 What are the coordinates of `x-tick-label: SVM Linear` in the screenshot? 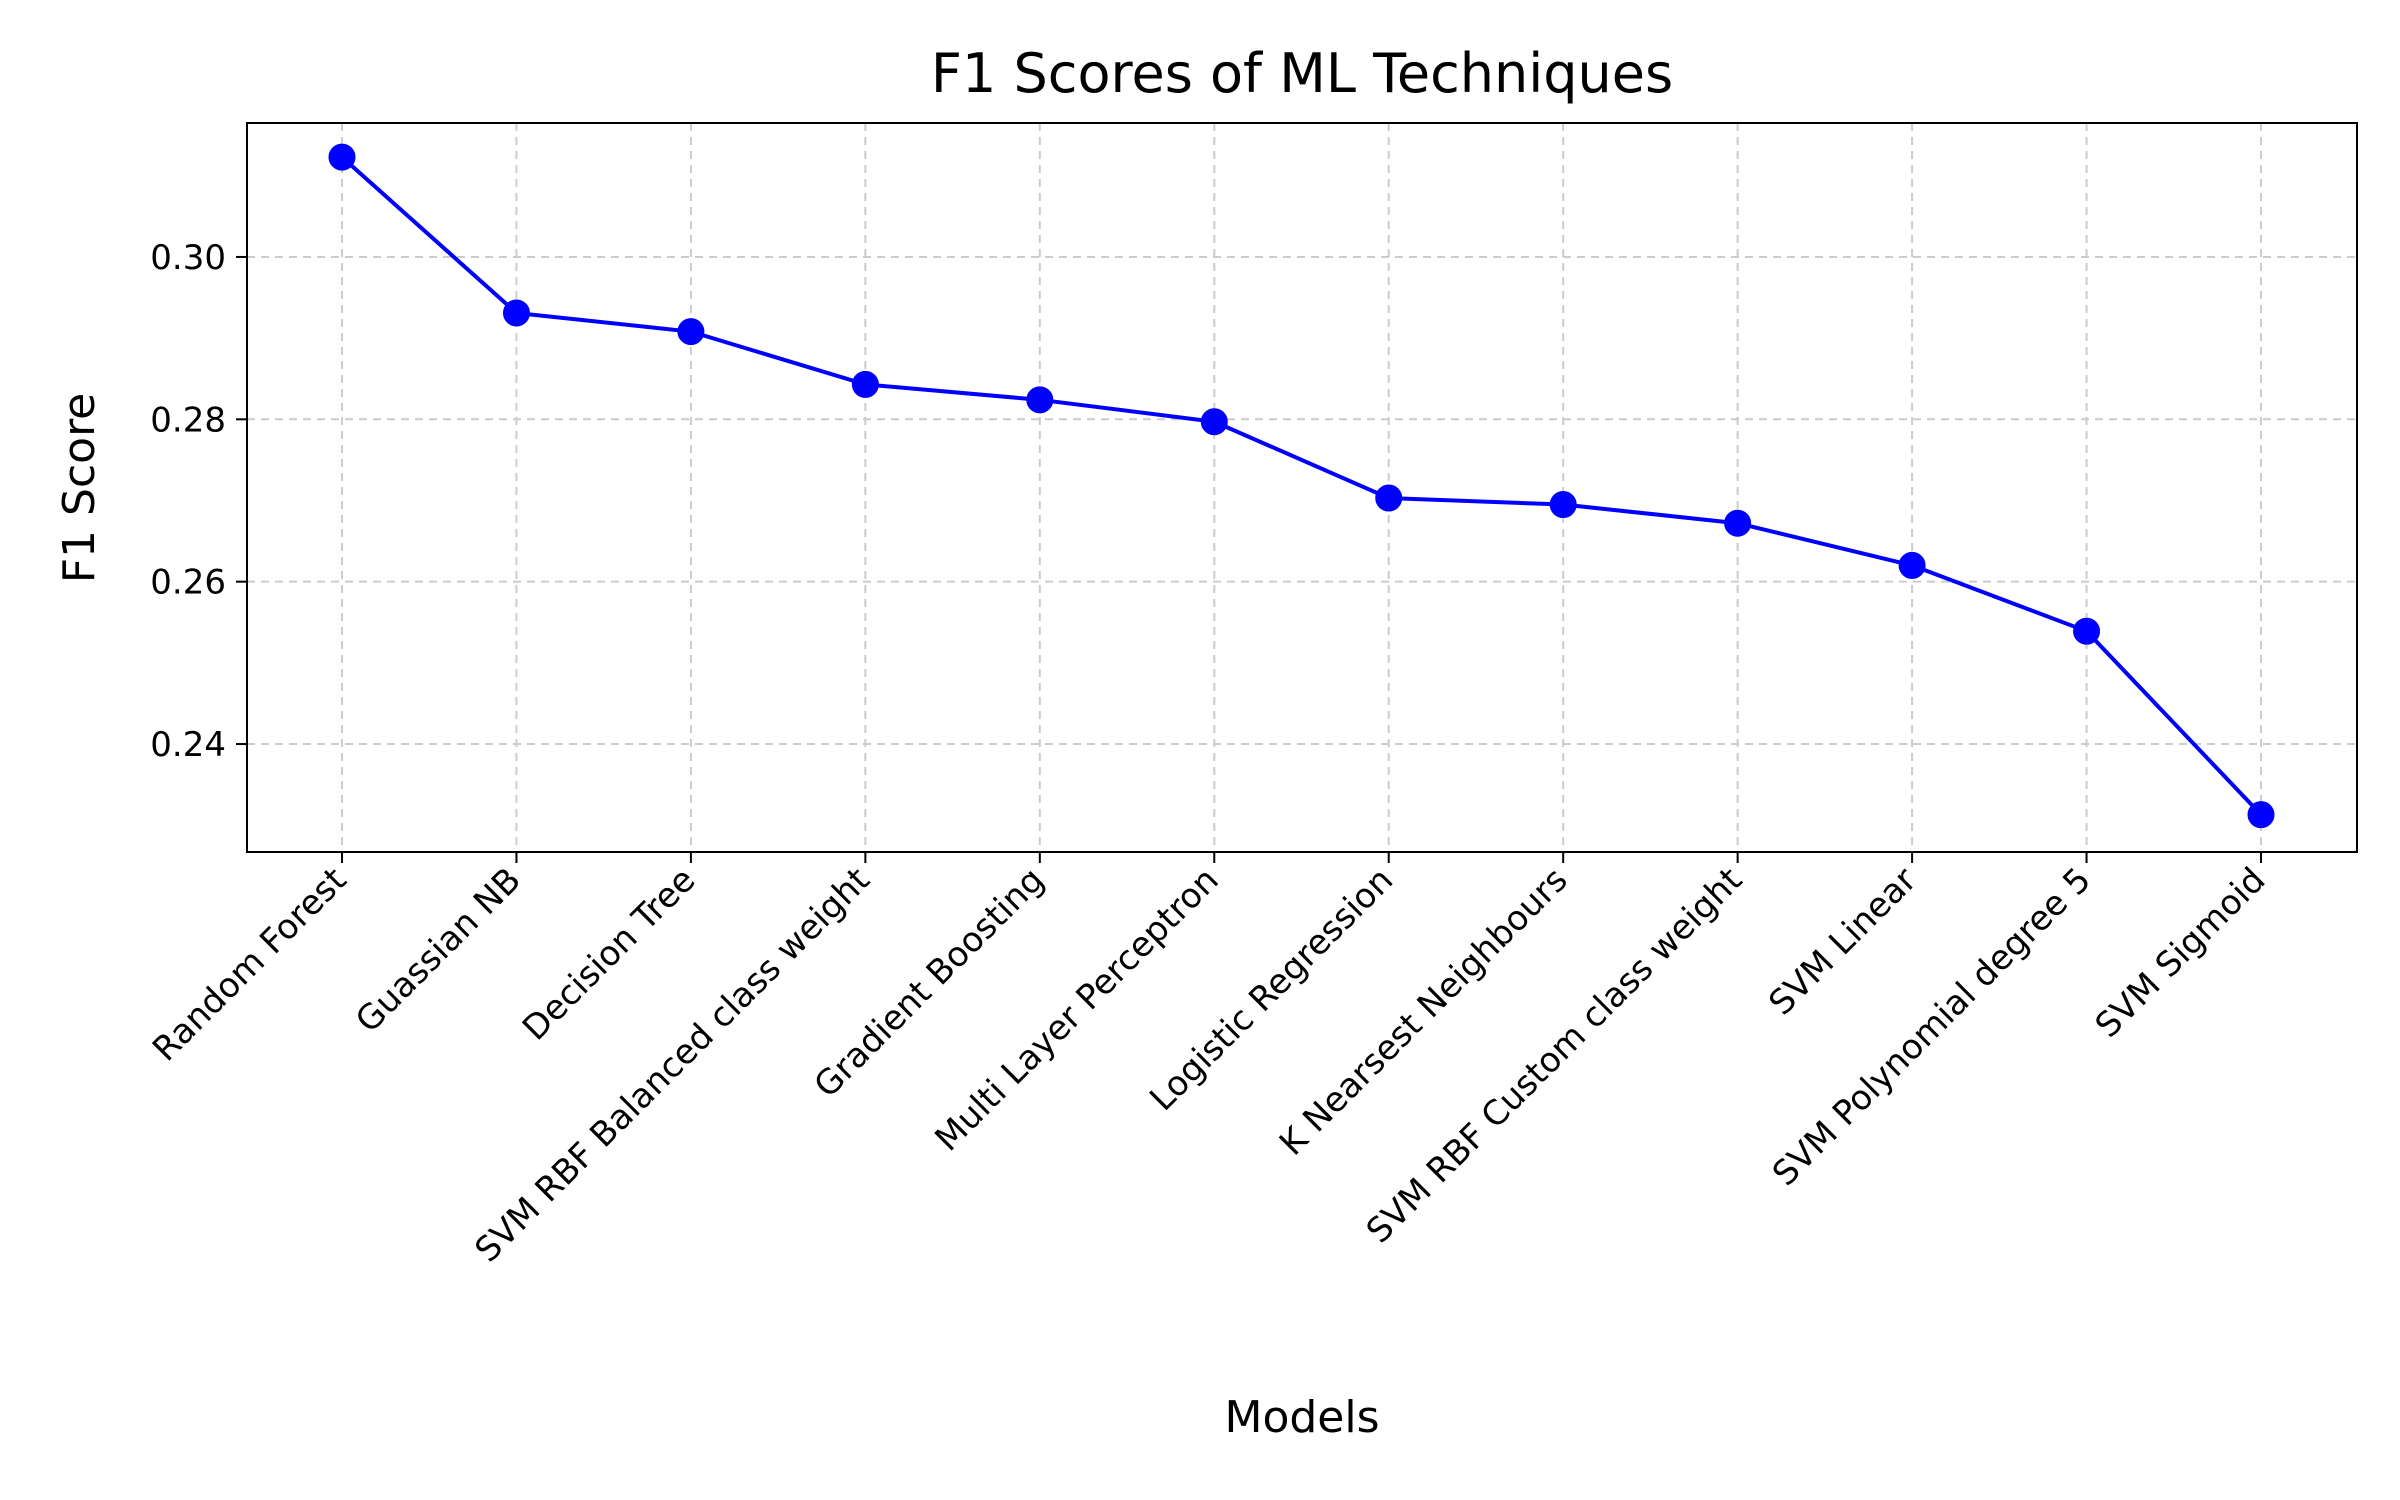 It's located at (1842, 941).